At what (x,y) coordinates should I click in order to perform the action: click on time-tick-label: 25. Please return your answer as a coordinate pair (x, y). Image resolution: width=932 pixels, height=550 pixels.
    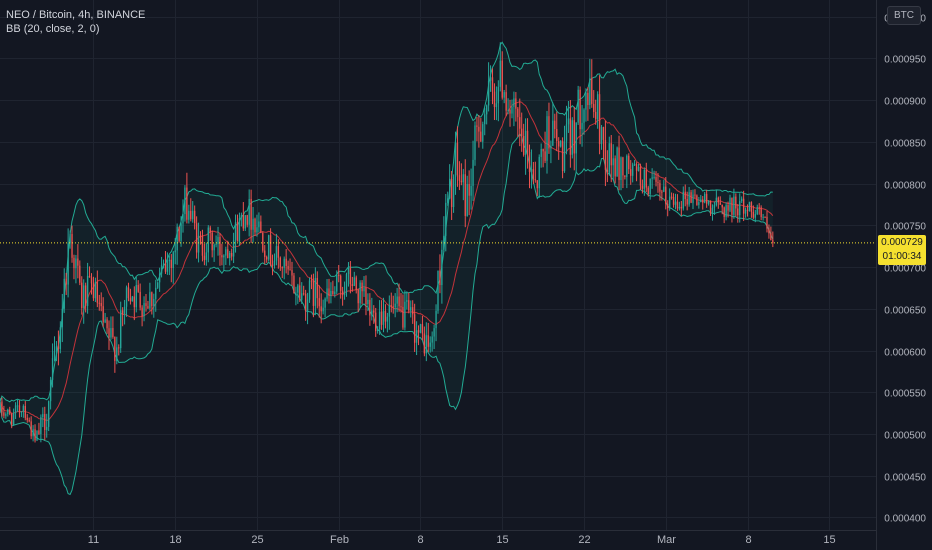
    Looking at the image, I should click on (257, 540).